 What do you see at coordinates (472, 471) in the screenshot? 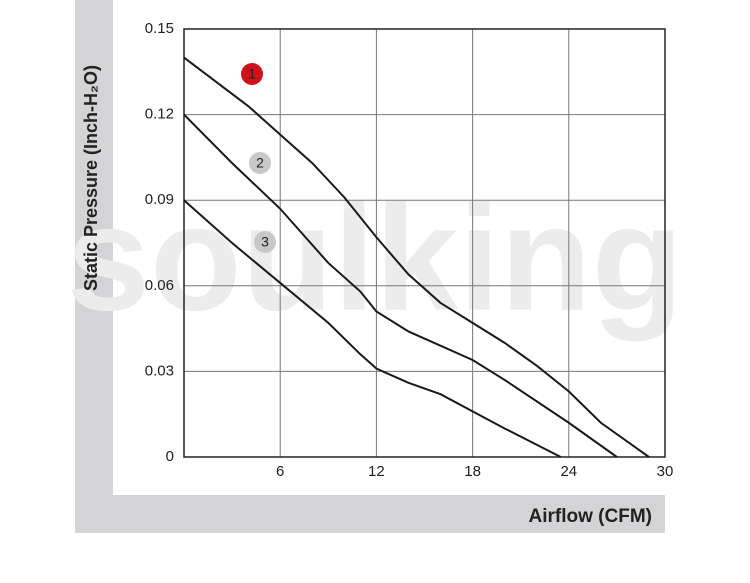
I see `x-tick-label: 18` at bounding box center [472, 471].